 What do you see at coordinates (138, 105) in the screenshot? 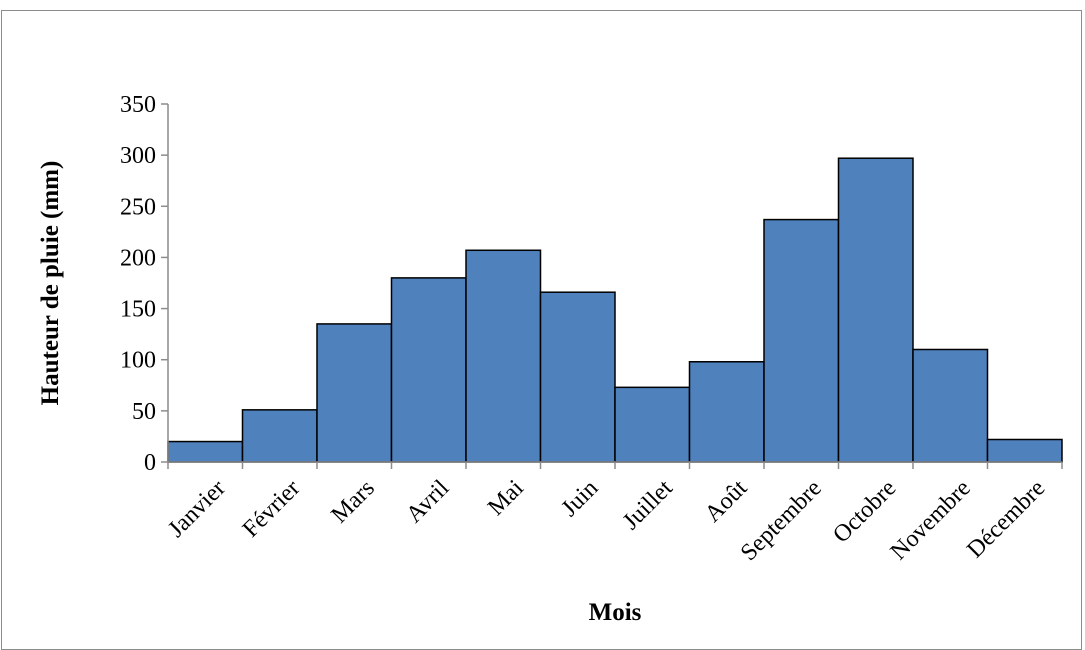
I see `y-tick-label: 350` at bounding box center [138, 105].